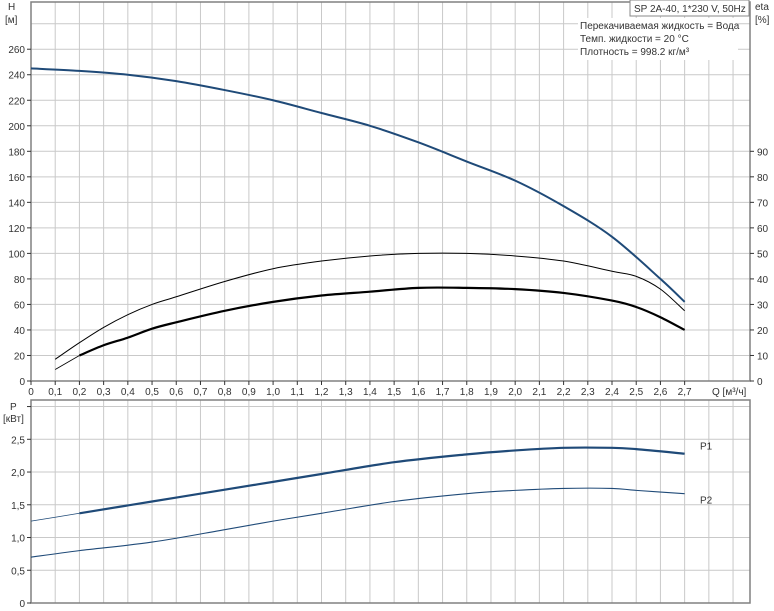  I want to click on eta-tick-label: 80, so click(763, 178).